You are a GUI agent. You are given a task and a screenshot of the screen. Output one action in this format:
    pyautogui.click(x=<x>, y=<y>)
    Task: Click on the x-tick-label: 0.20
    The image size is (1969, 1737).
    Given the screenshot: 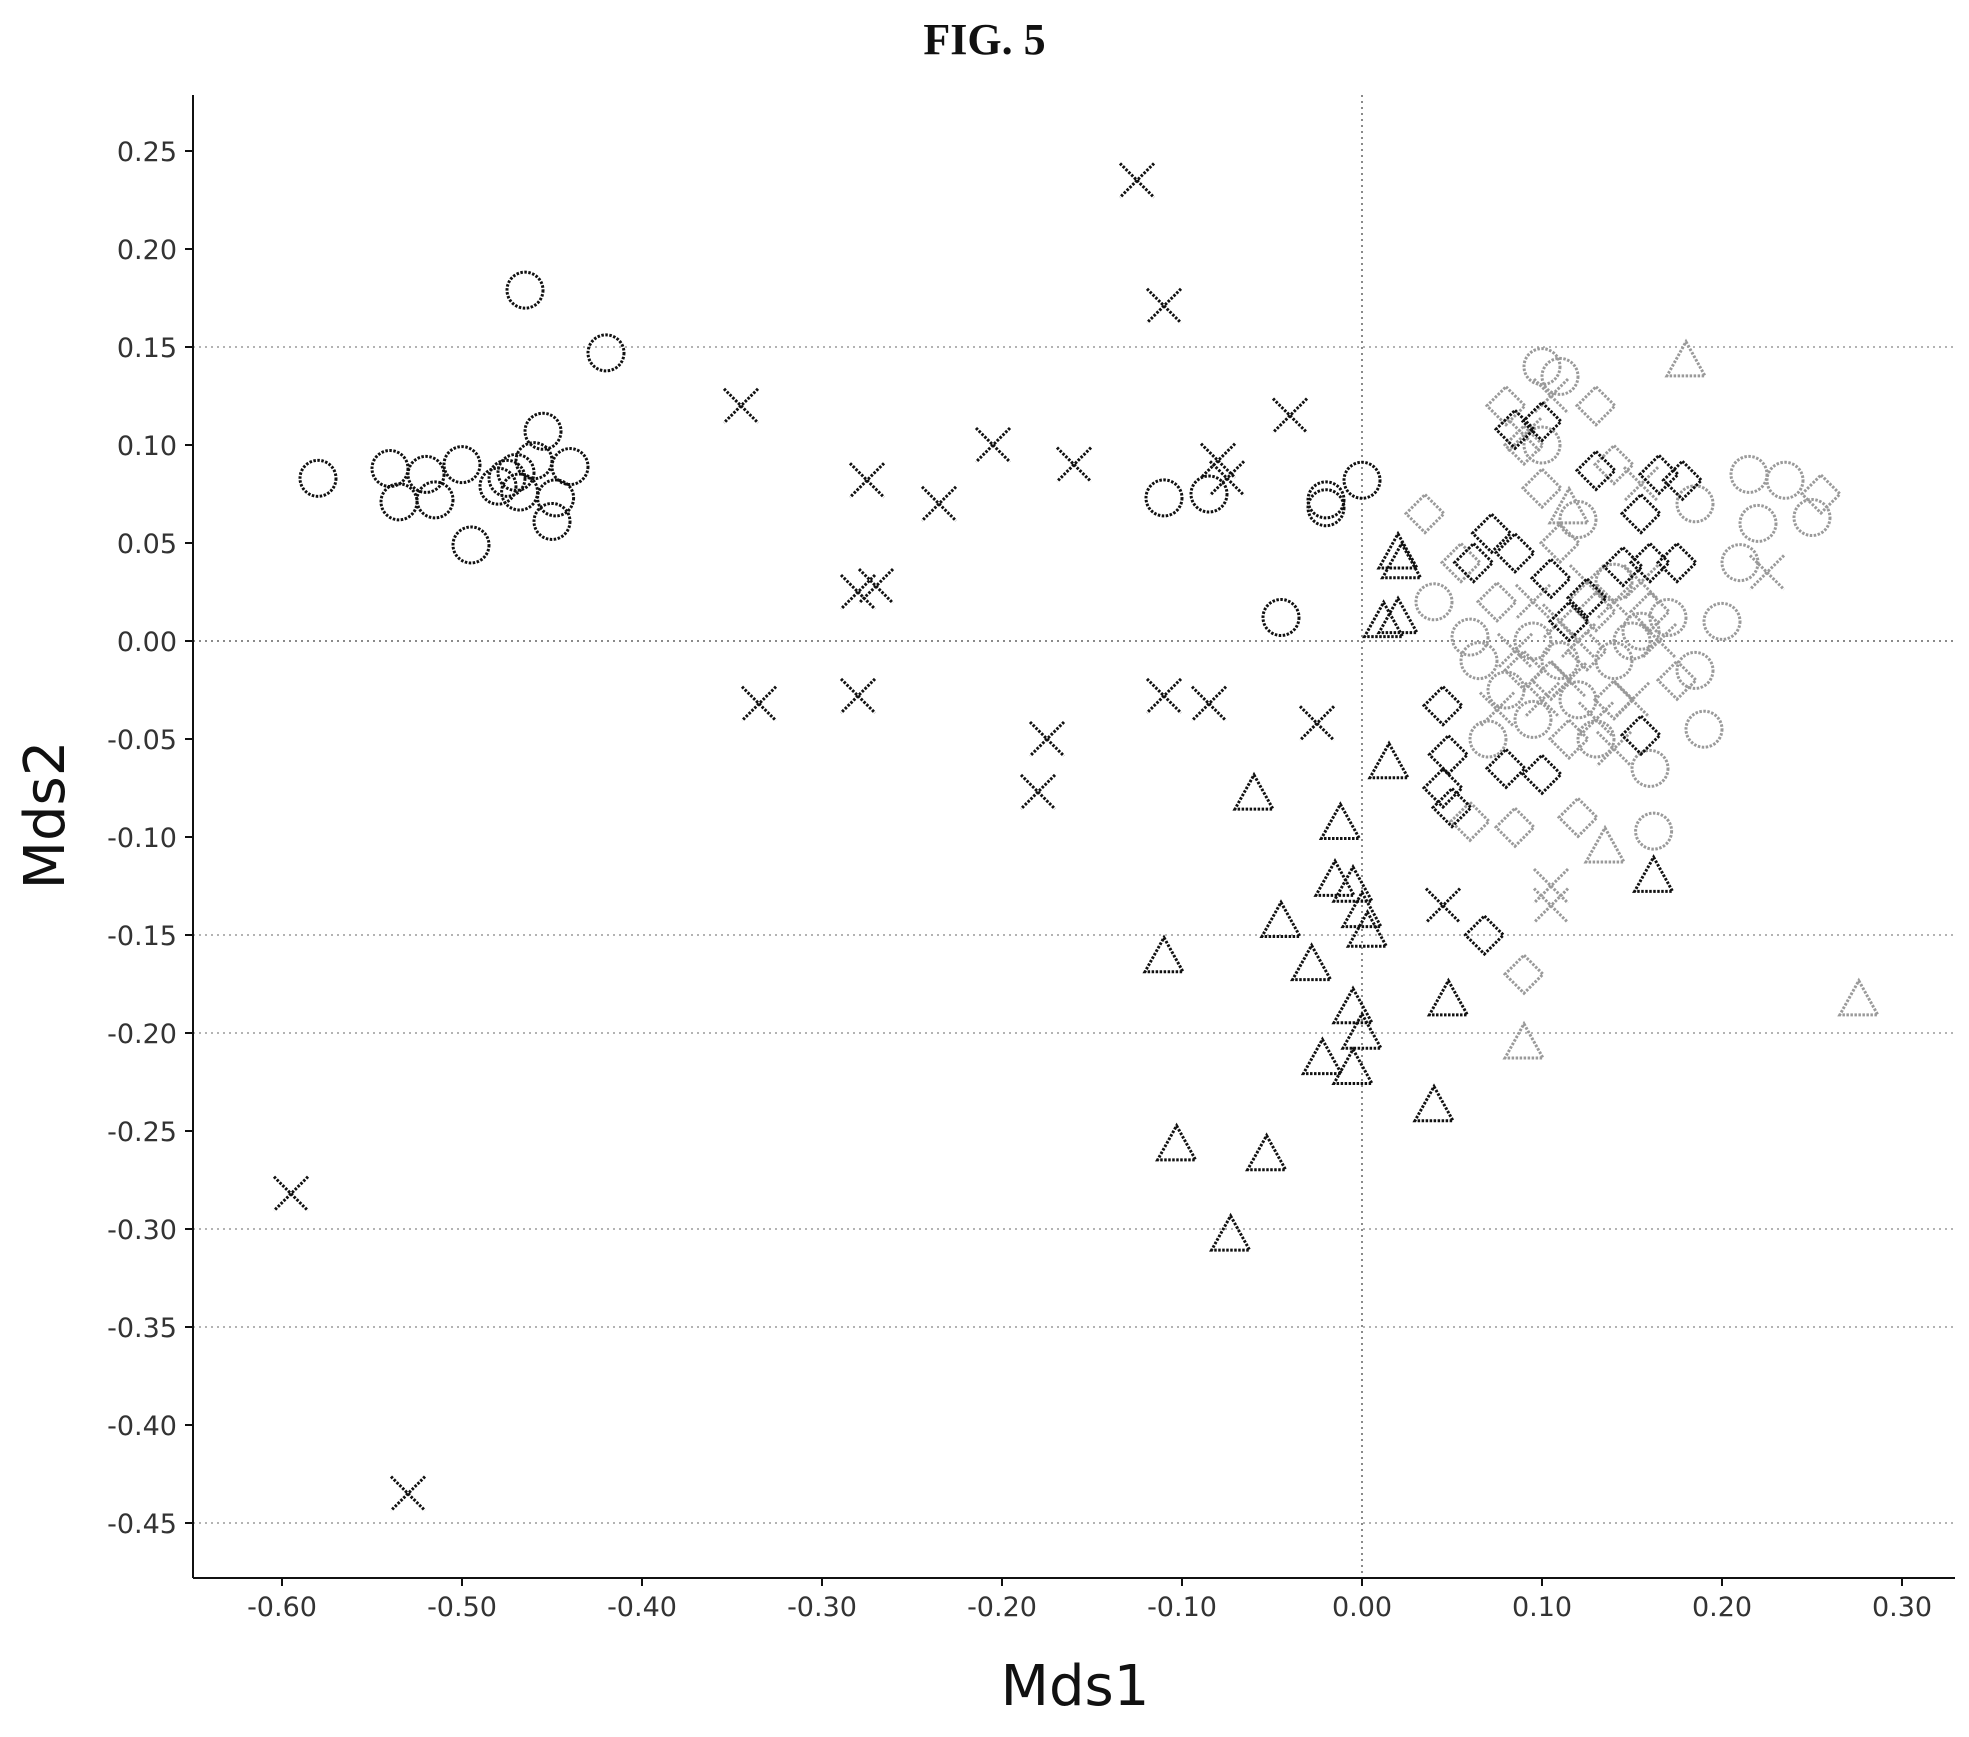 What is the action you would take?
    pyautogui.click(x=1722, y=1607)
    